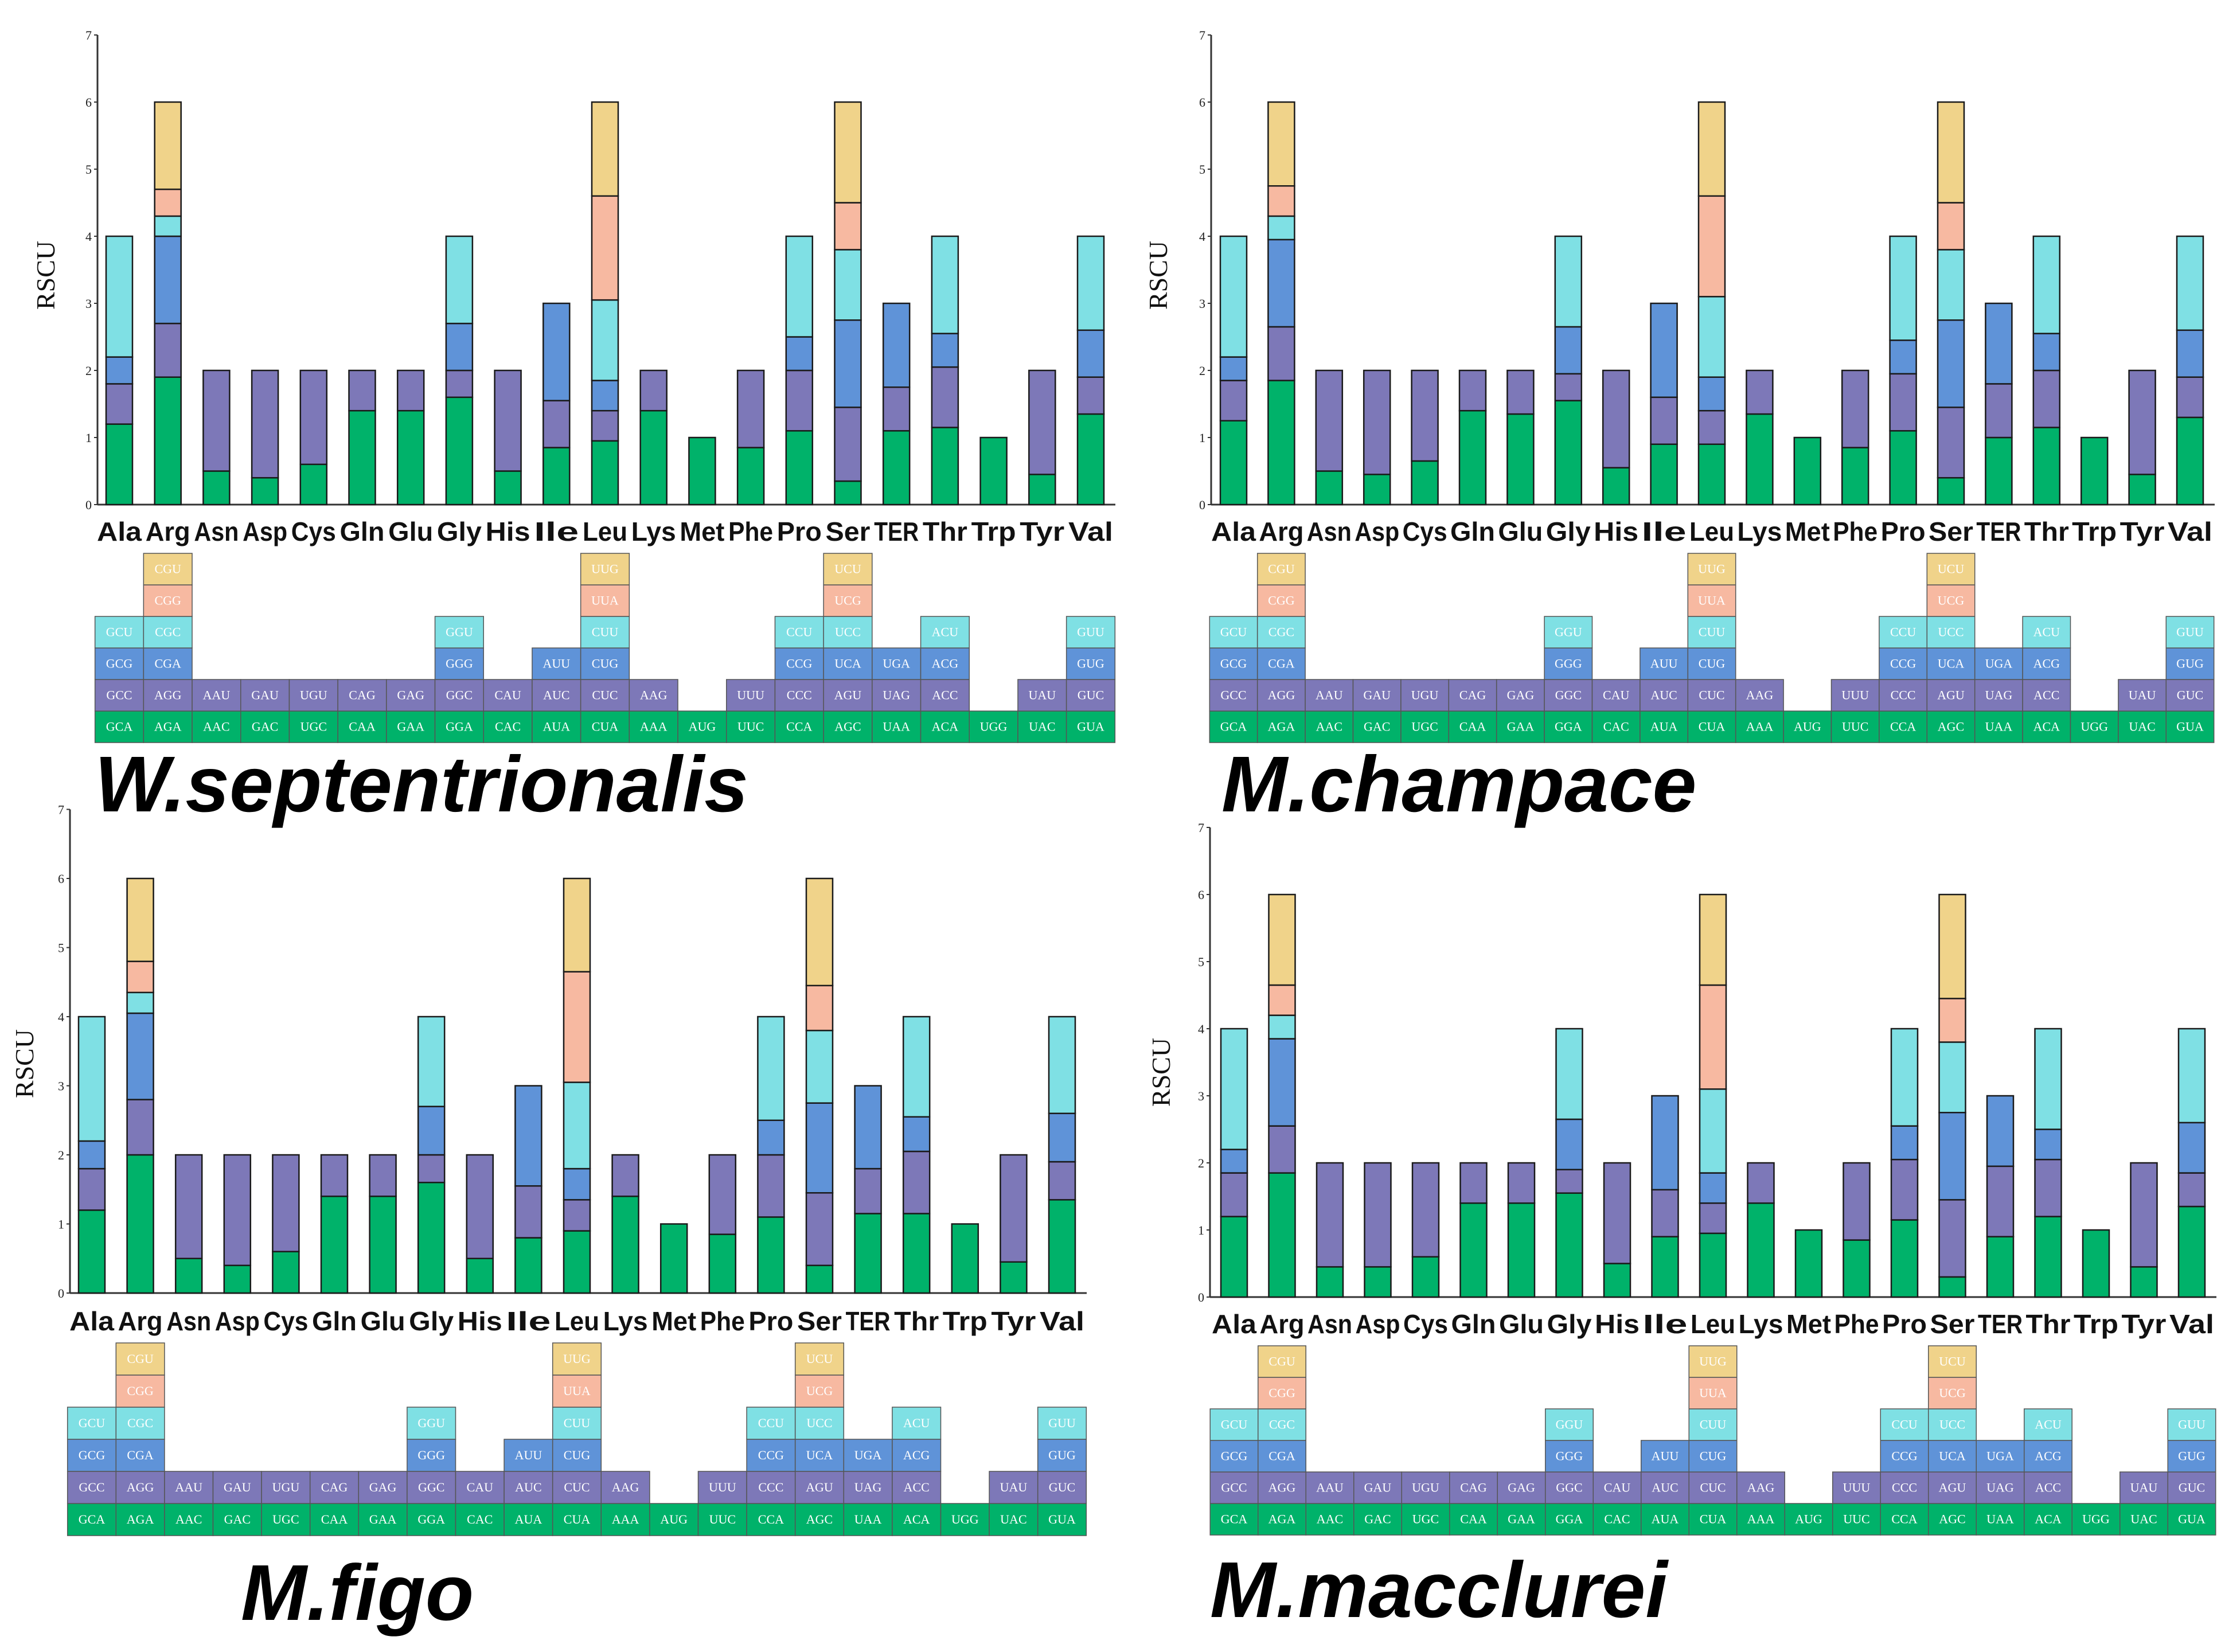  I want to click on category-label: His, so click(1616, 532).